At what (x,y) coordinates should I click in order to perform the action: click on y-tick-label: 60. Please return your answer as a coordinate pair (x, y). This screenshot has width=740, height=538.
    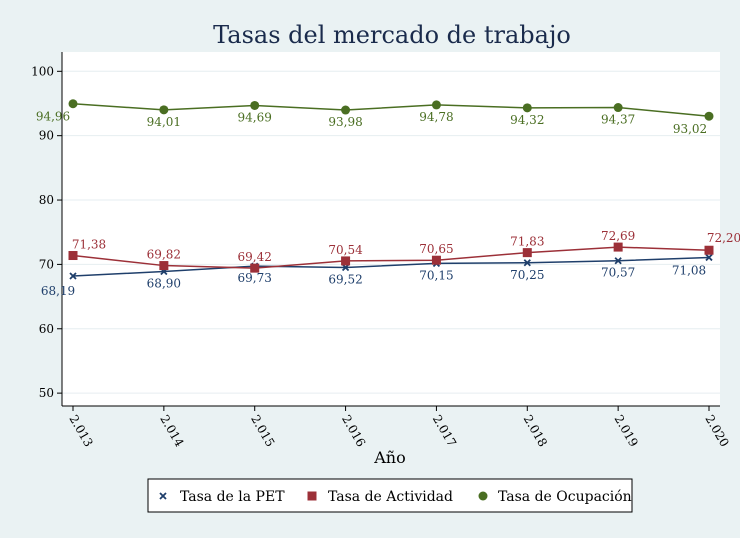
    Looking at the image, I should click on (46, 329).